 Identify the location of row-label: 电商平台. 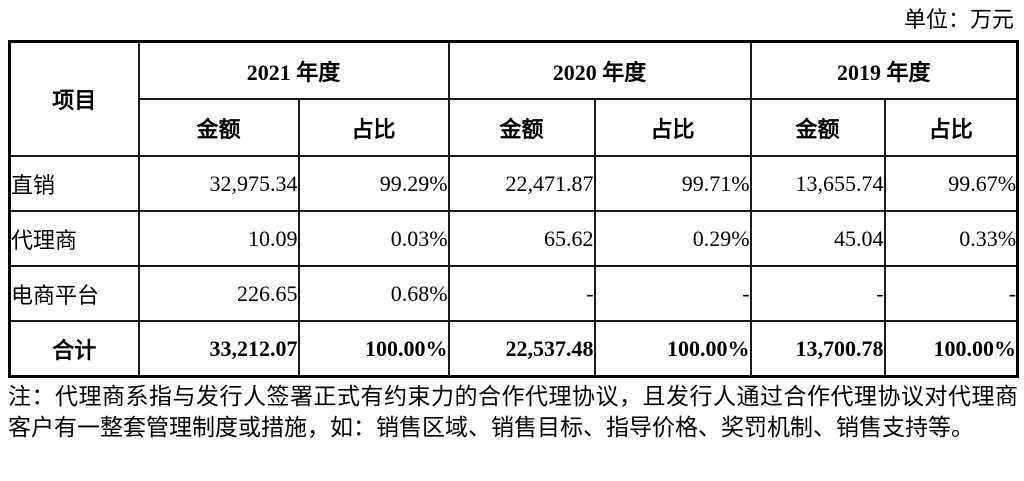
(74, 293).